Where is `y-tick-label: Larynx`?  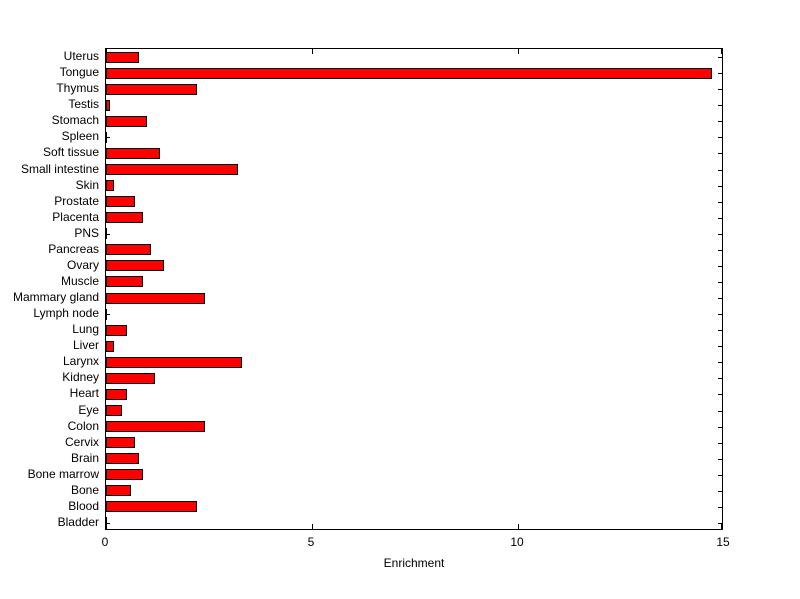 y-tick-label: Larynx is located at coordinates (80, 361).